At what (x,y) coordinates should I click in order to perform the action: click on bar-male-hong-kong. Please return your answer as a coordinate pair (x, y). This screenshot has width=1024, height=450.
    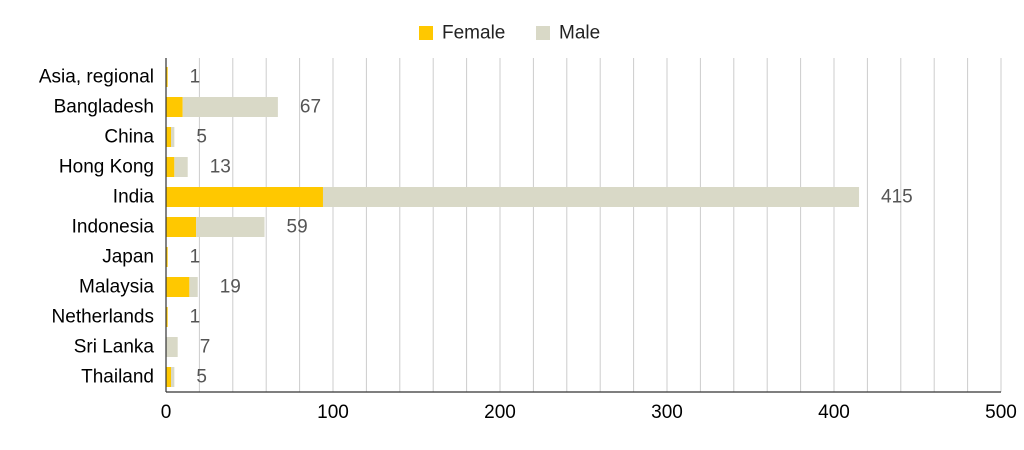
    Looking at the image, I should click on (181, 167).